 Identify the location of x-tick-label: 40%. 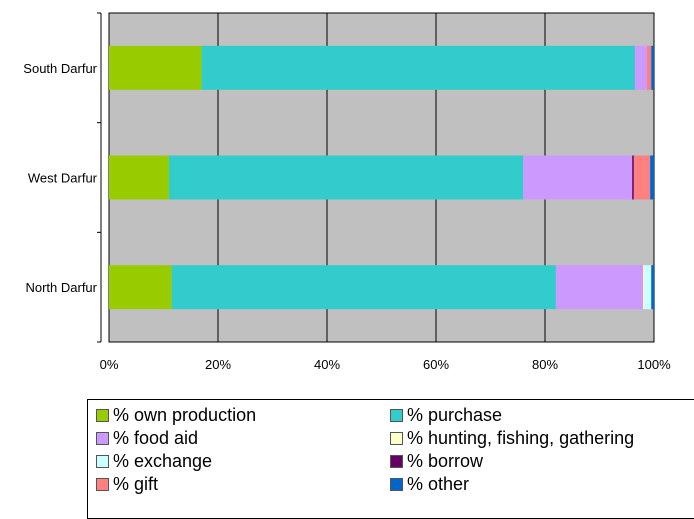
(327, 364).